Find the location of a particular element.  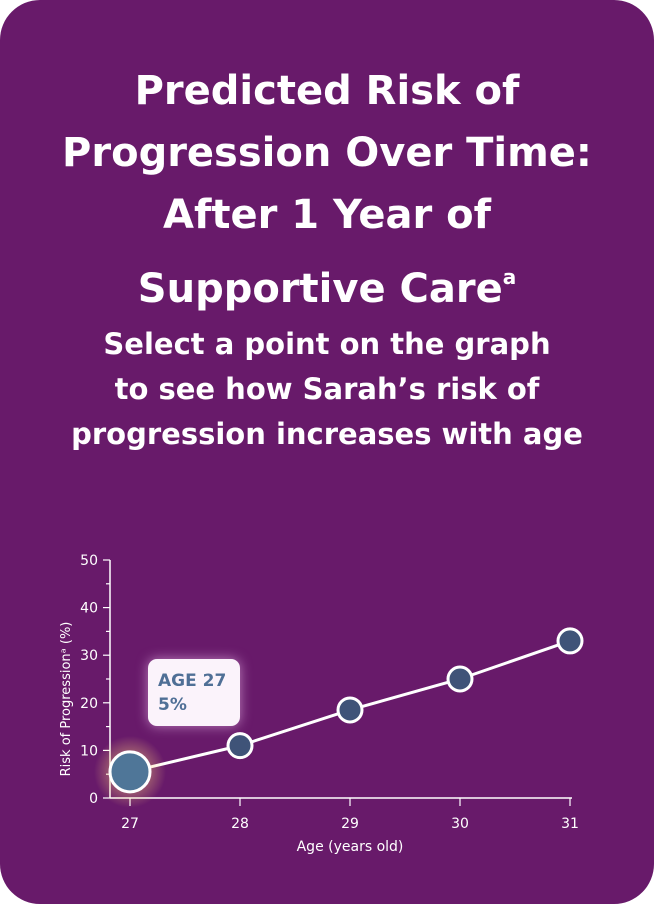

x-tick-label: 31 is located at coordinates (570, 824).